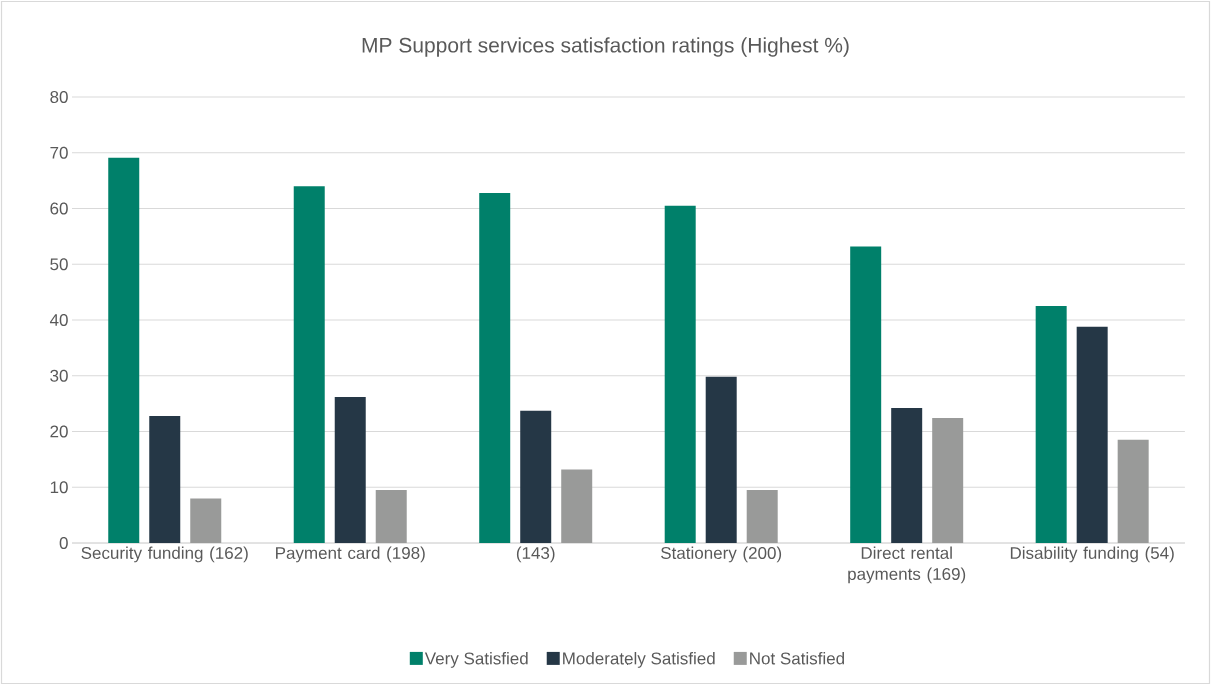 This screenshot has width=1211, height=685. What do you see at coordinates (639, 660) in the screenshot?
I see `legend-label: Moderately Satisfied` at bounding box center [639, 660].